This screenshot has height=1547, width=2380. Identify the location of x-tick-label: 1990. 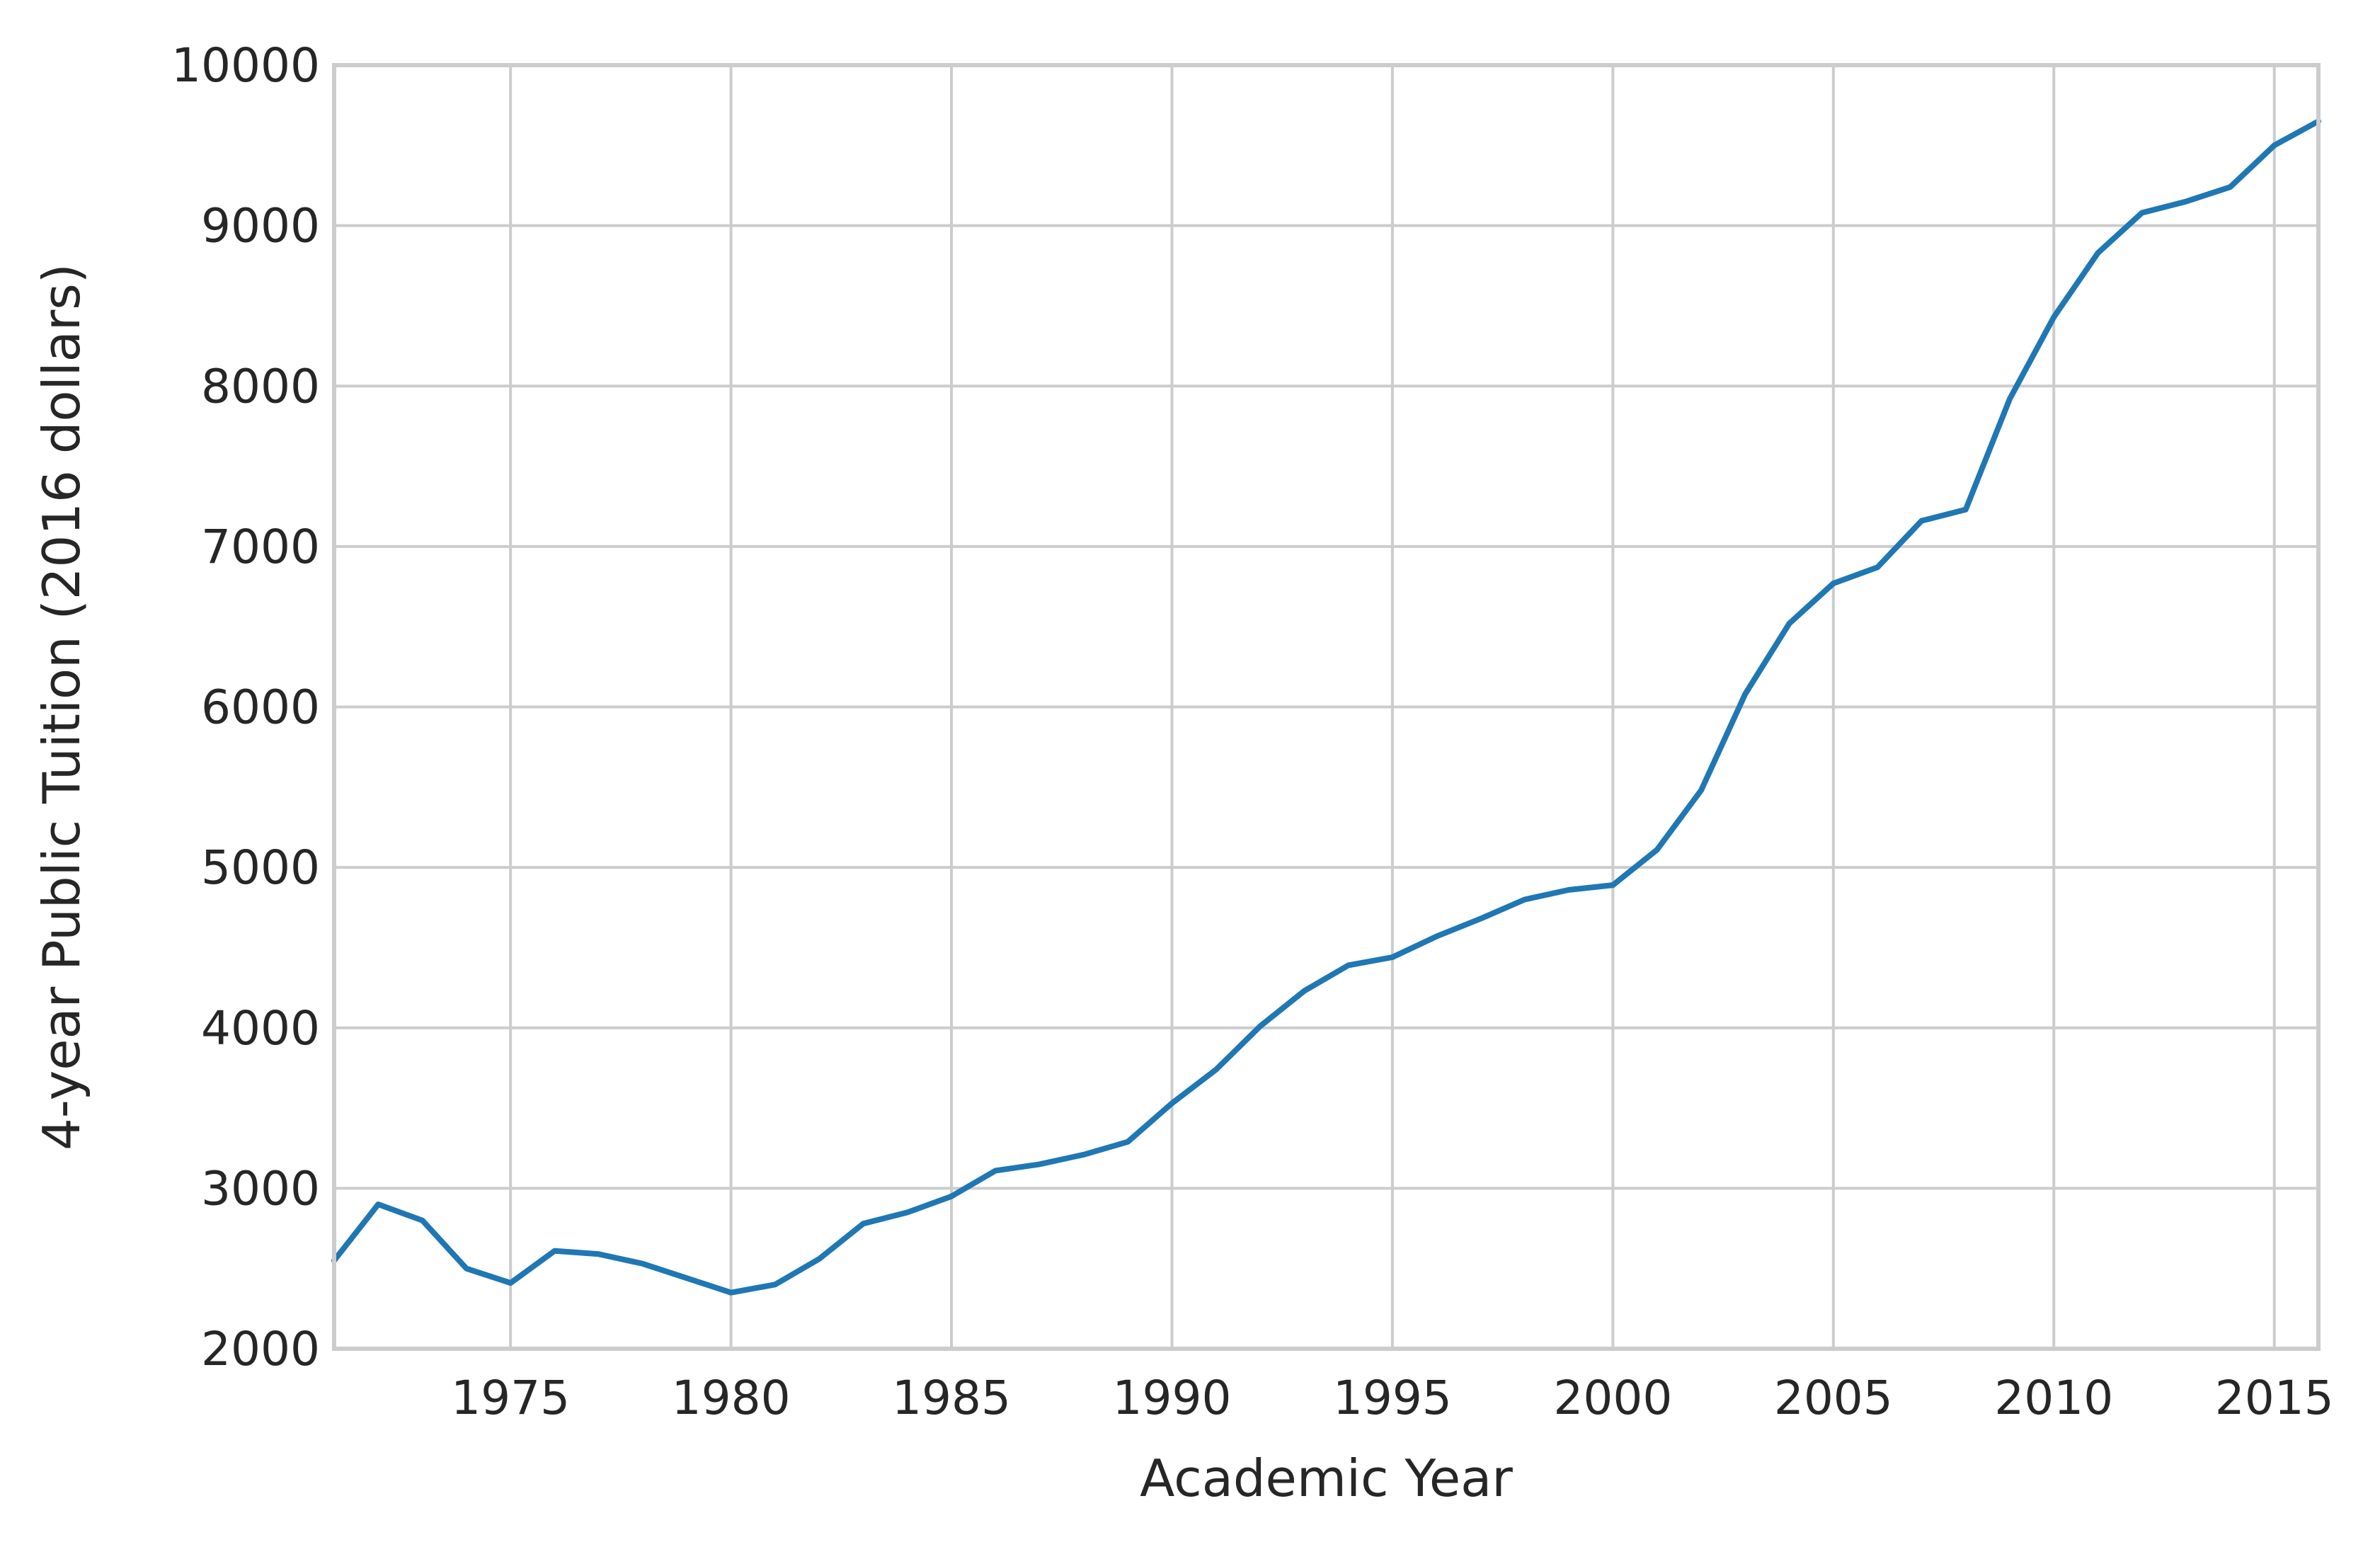
(1173, 1398).